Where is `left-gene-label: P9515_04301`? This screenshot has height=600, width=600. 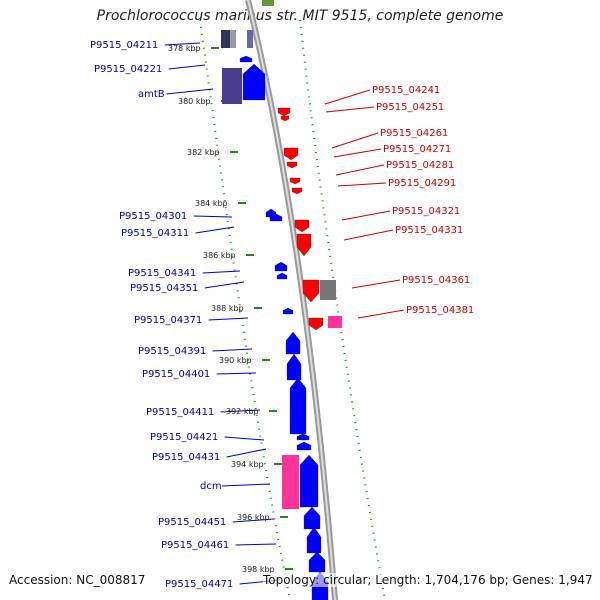 left-gene-label: P9515_04301 is located at coordinates (153, 216).